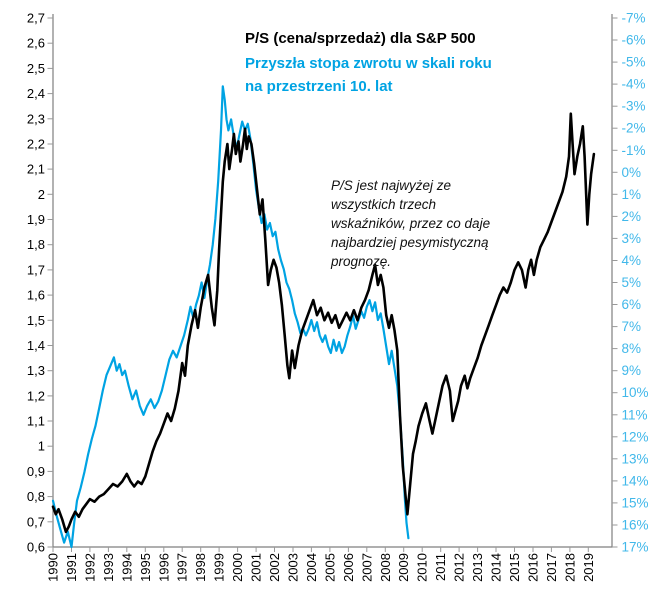 This screenshot has width=657, height=600. I want to click on y-right-label: -3%, so click(634, 106).